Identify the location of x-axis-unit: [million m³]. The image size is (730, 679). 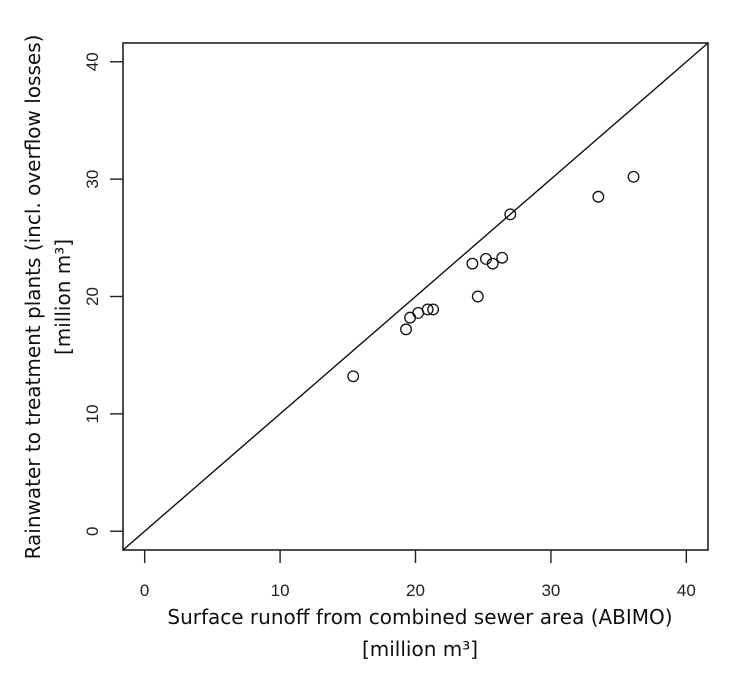
(420, 649).